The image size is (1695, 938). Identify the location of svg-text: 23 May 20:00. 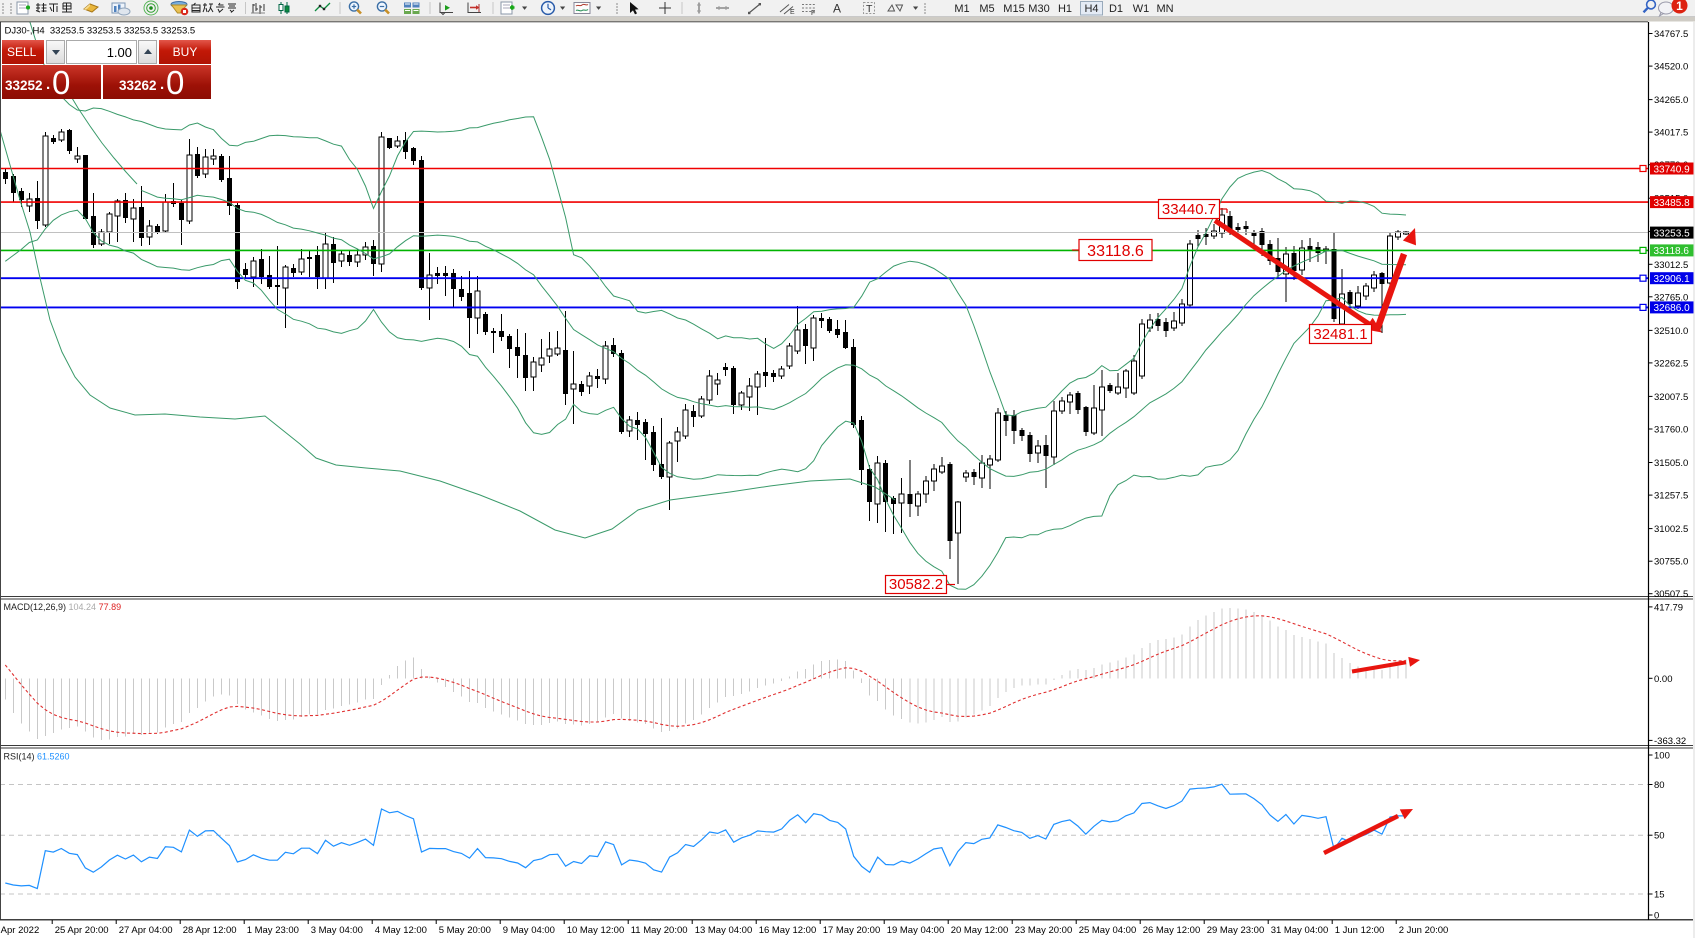
(1044, 930).